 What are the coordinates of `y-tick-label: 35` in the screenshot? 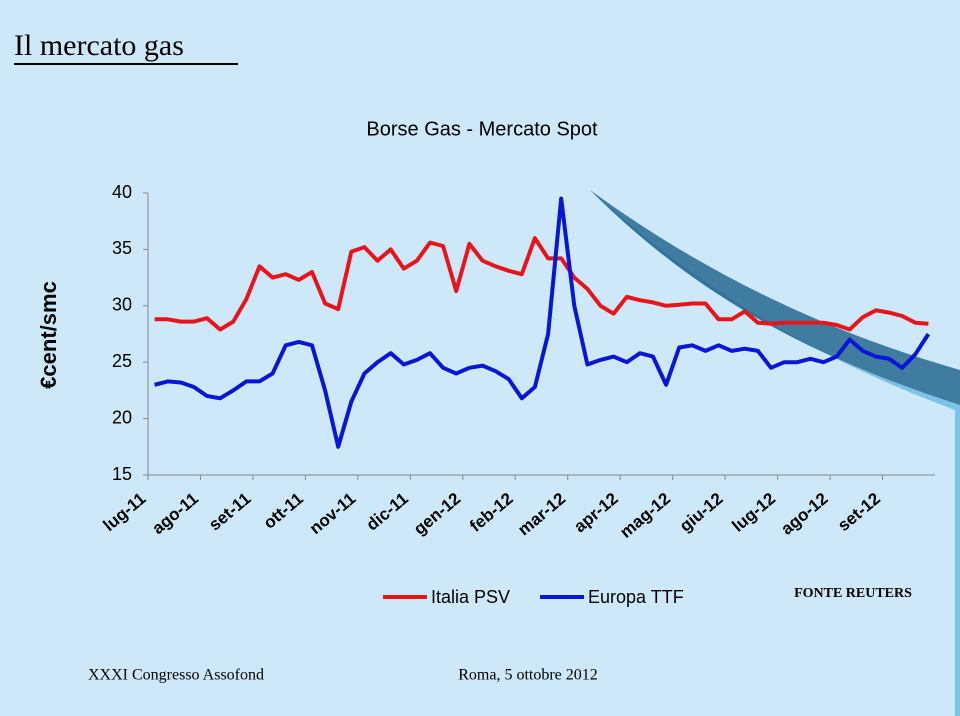 It's located at (122, 248).